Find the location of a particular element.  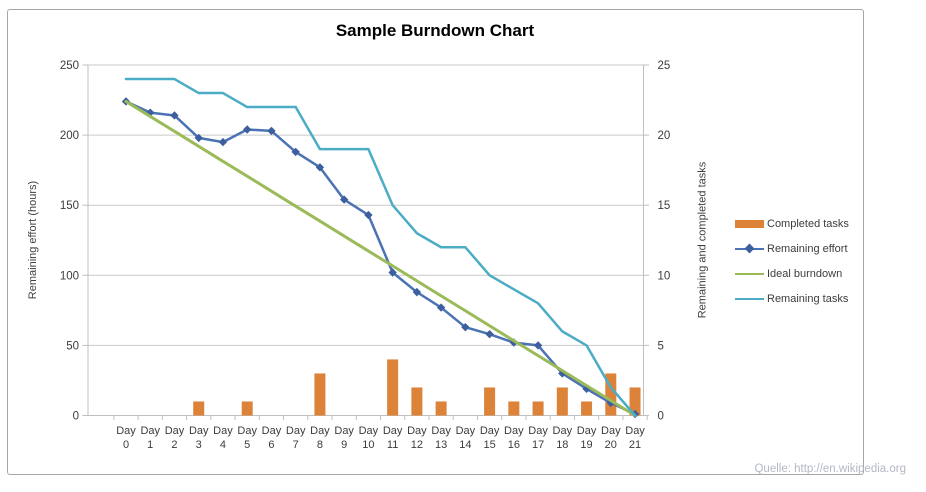

legend-swatch-bar is located at coordinates (749, 224).